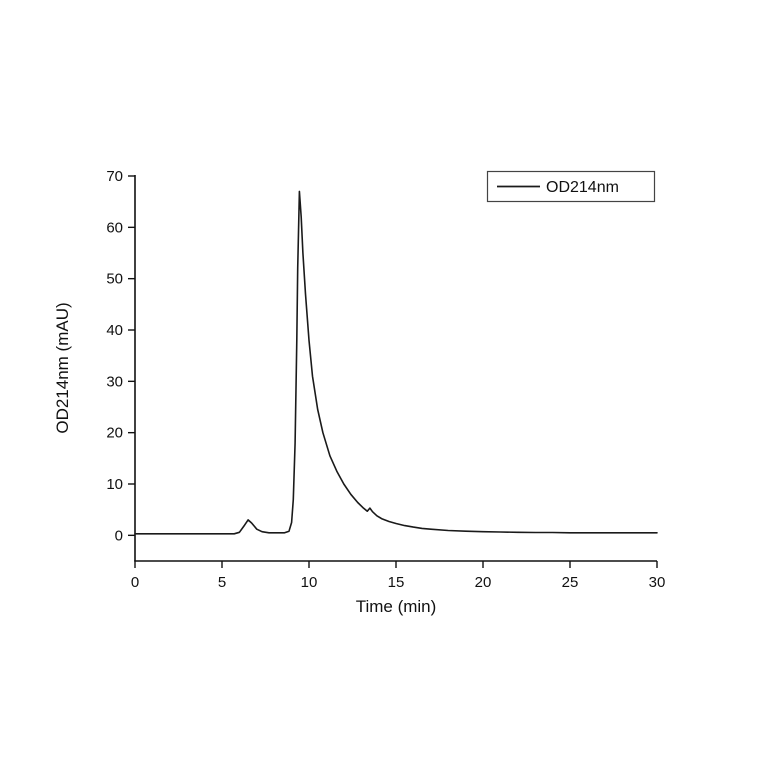 This screenshot has height=764, width=764. Describe the element at coordinates (114, 381) in the screenshot. I see `y-tick-label-3: 30` at that location.